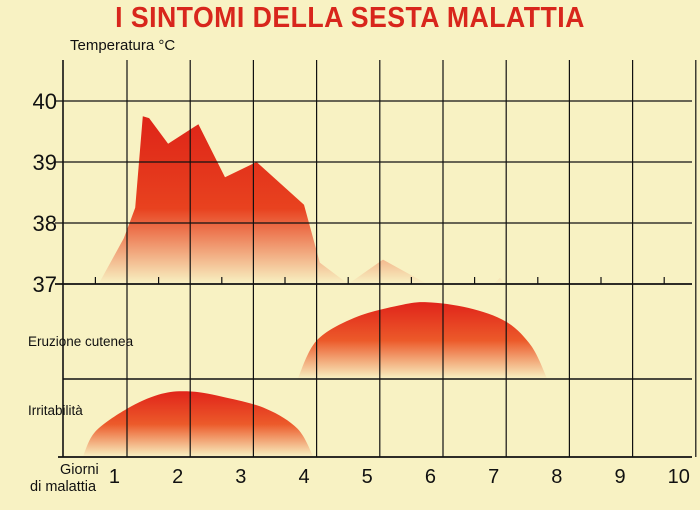  I want to click on x-tick-10: 10, so click(679, 477).